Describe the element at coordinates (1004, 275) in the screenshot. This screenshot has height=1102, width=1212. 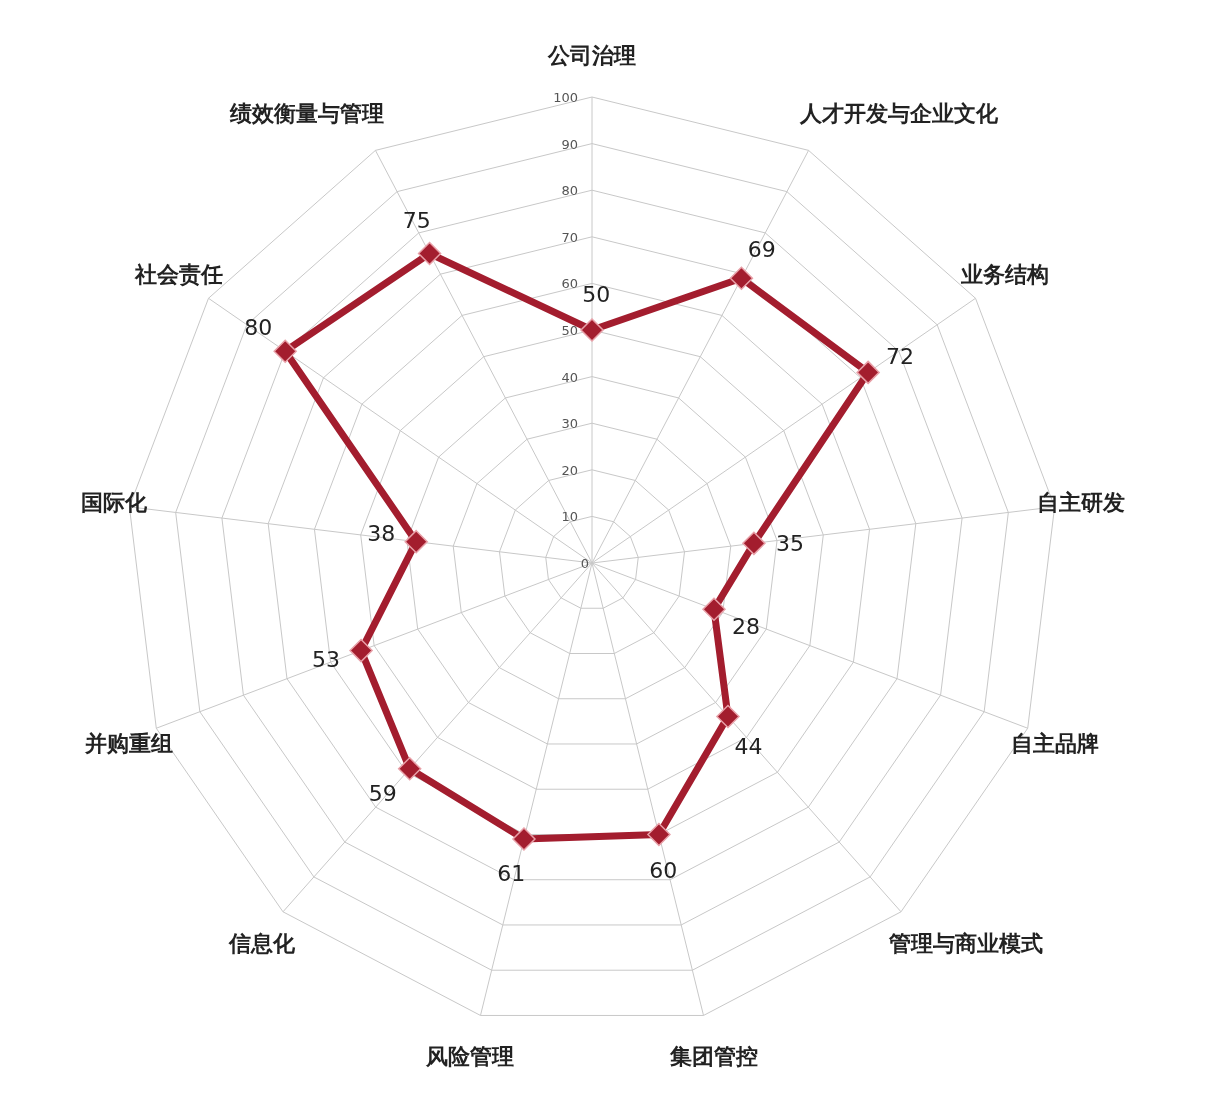
I see `spoke-label: 业务结构` at that location.